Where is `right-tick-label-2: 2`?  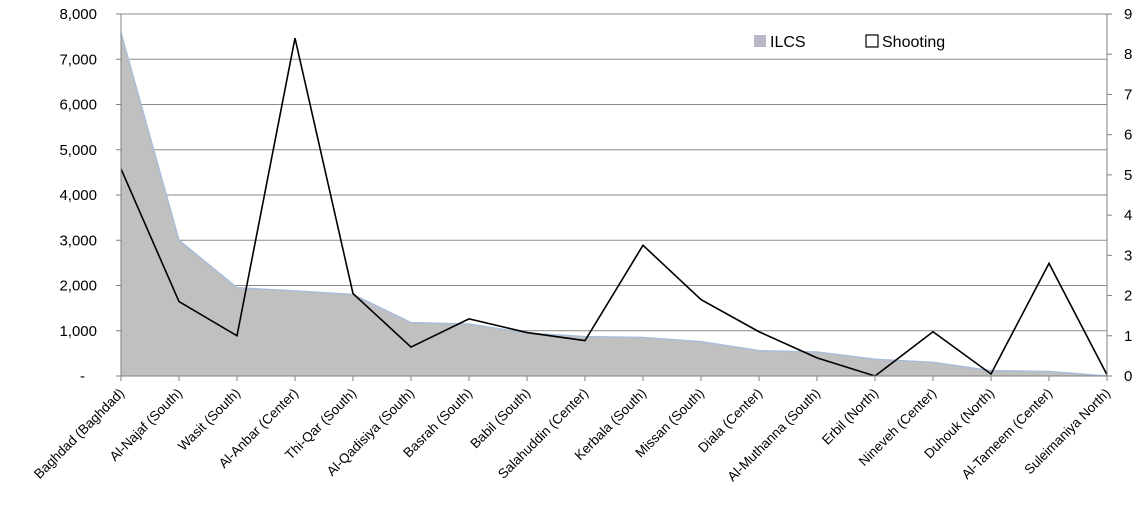 right-tick-label-2: 2 is located at coordinates (1128, 296).